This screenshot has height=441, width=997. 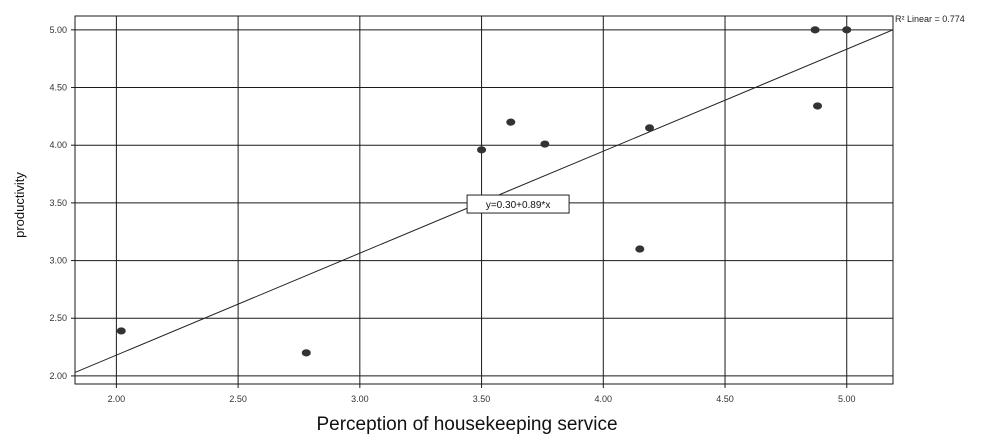 What do you see at coordinates (117, 399) in the screenshot?
I see `x-tick-label: 2.00` at bounding box center [117, 399].